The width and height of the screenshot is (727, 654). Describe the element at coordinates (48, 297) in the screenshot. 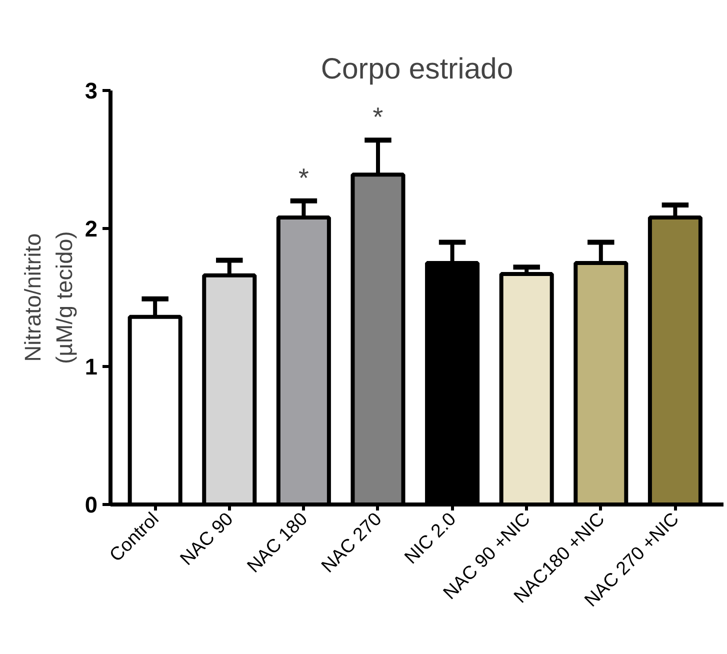

I see `y-axis-title: Nitrato/nitrito (µM/g tecido)` at that location.